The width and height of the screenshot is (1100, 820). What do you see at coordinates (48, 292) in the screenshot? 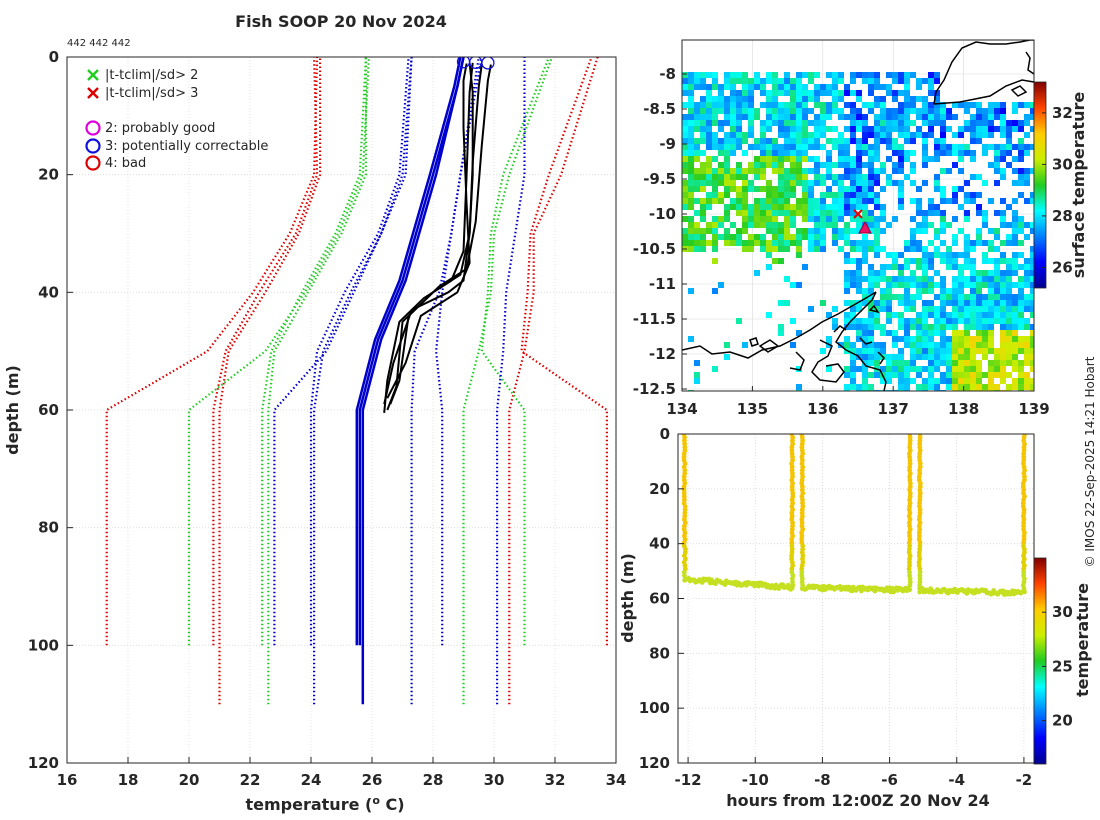
I see `profile-y-tick-label: 40` at bounding box center [48, 292].